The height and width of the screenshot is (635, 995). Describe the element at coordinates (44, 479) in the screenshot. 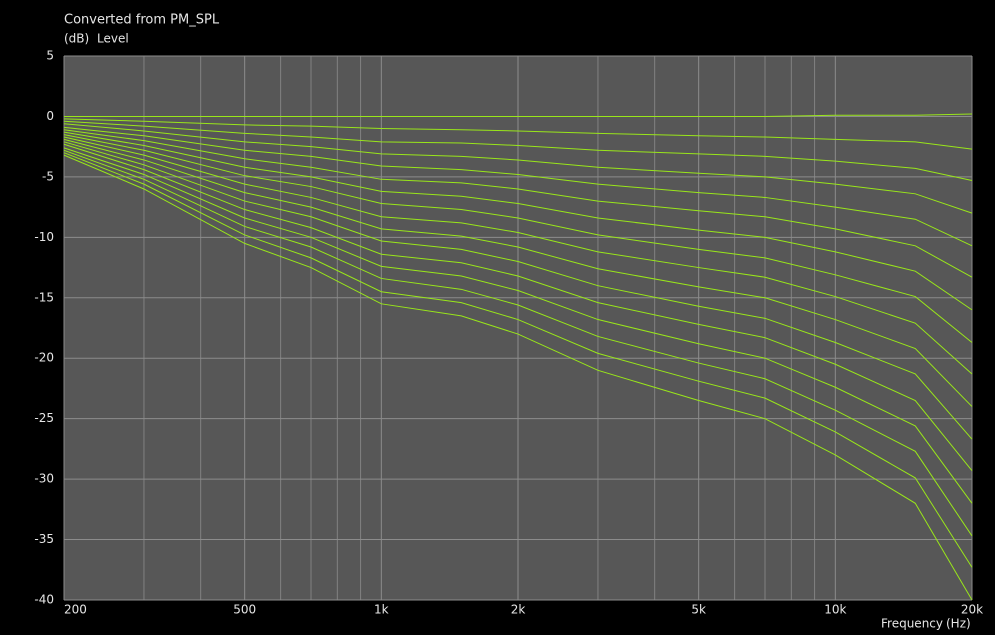

I see `y-tick-label: -30` at that location.